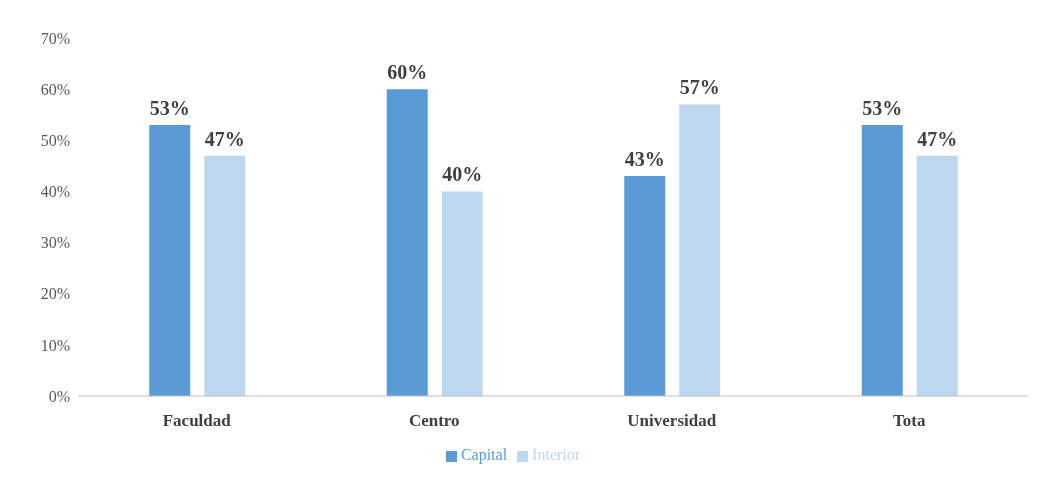 This screenshot has height=482, width=1056. What do you see at coordinates (59, 396) in the screenshot?
I see `y-tick-label: 0%` at bounding box center [59, 396].